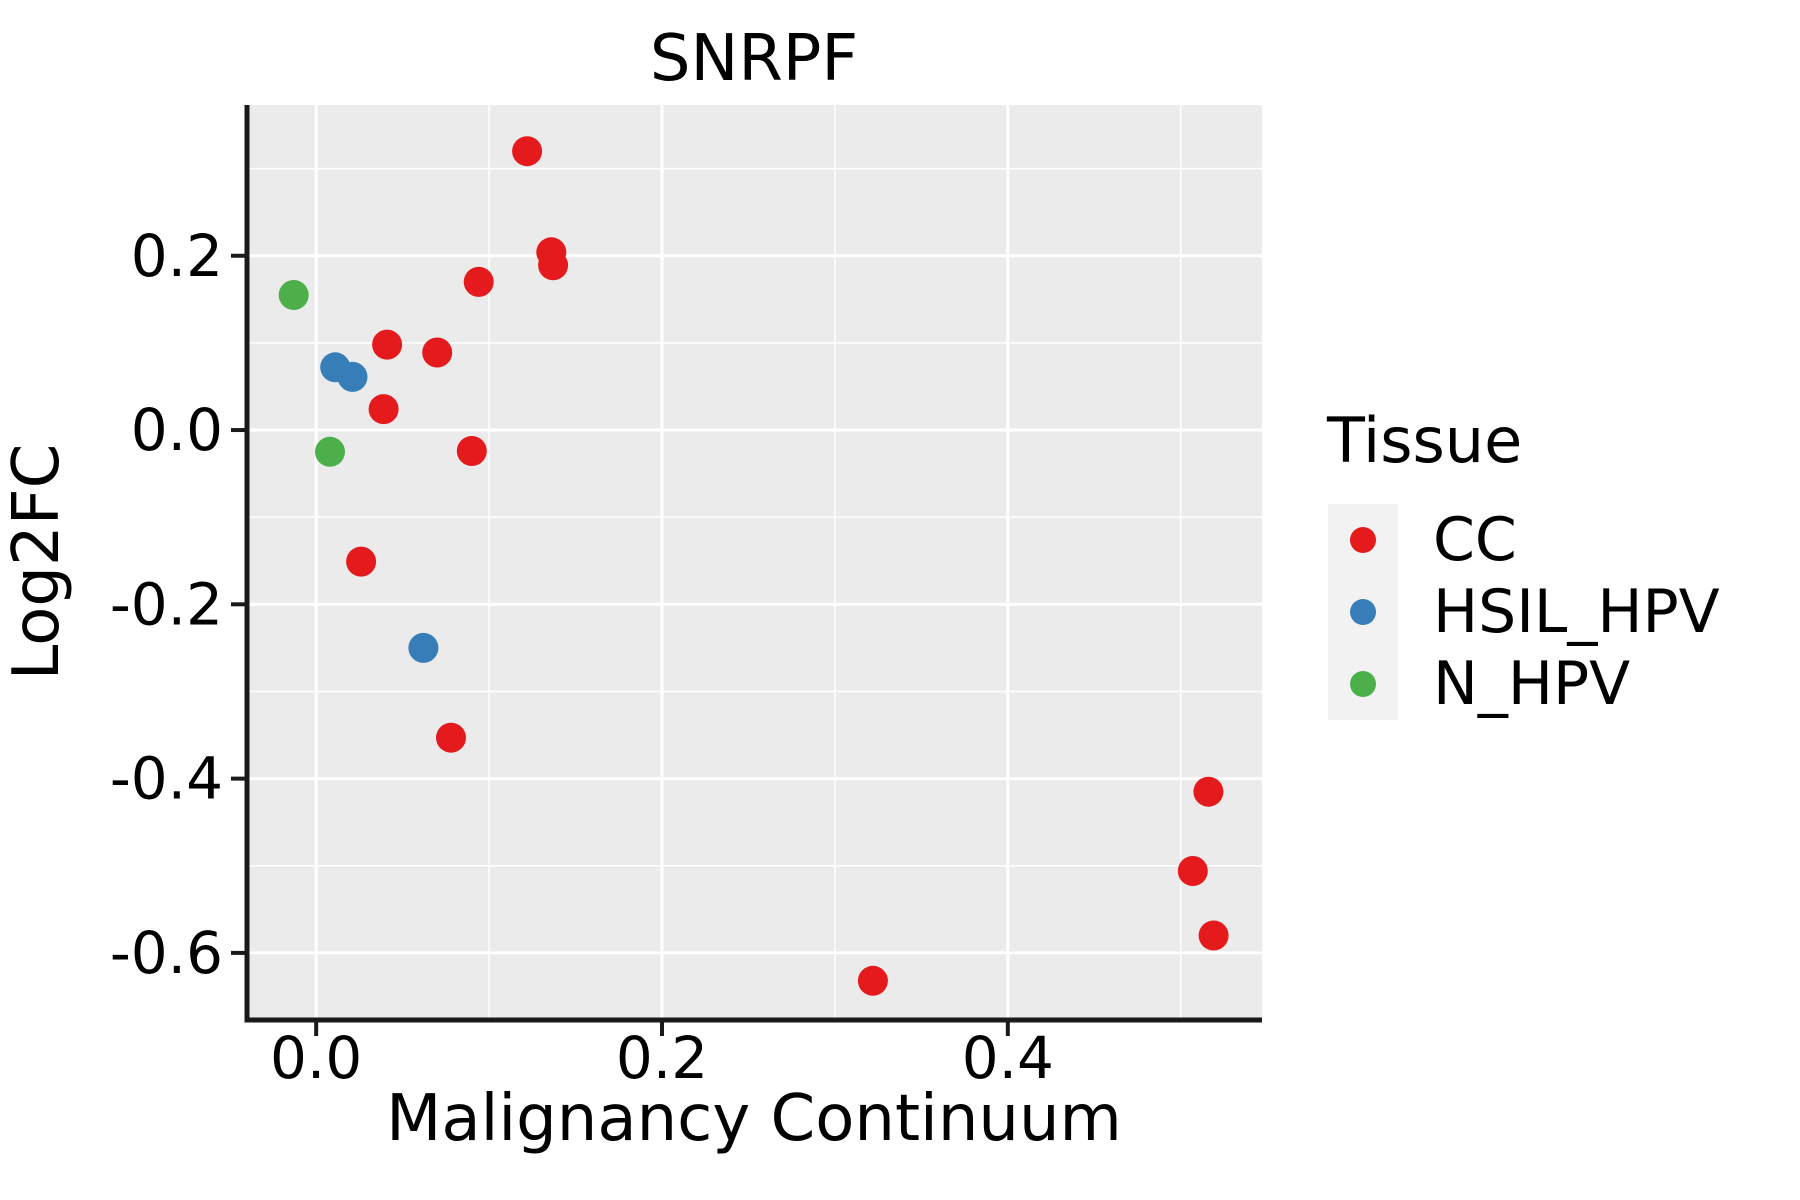  Describe the element at coordinates (1475, 540) in the screenshot. I see `legend-label: CC` at that location.